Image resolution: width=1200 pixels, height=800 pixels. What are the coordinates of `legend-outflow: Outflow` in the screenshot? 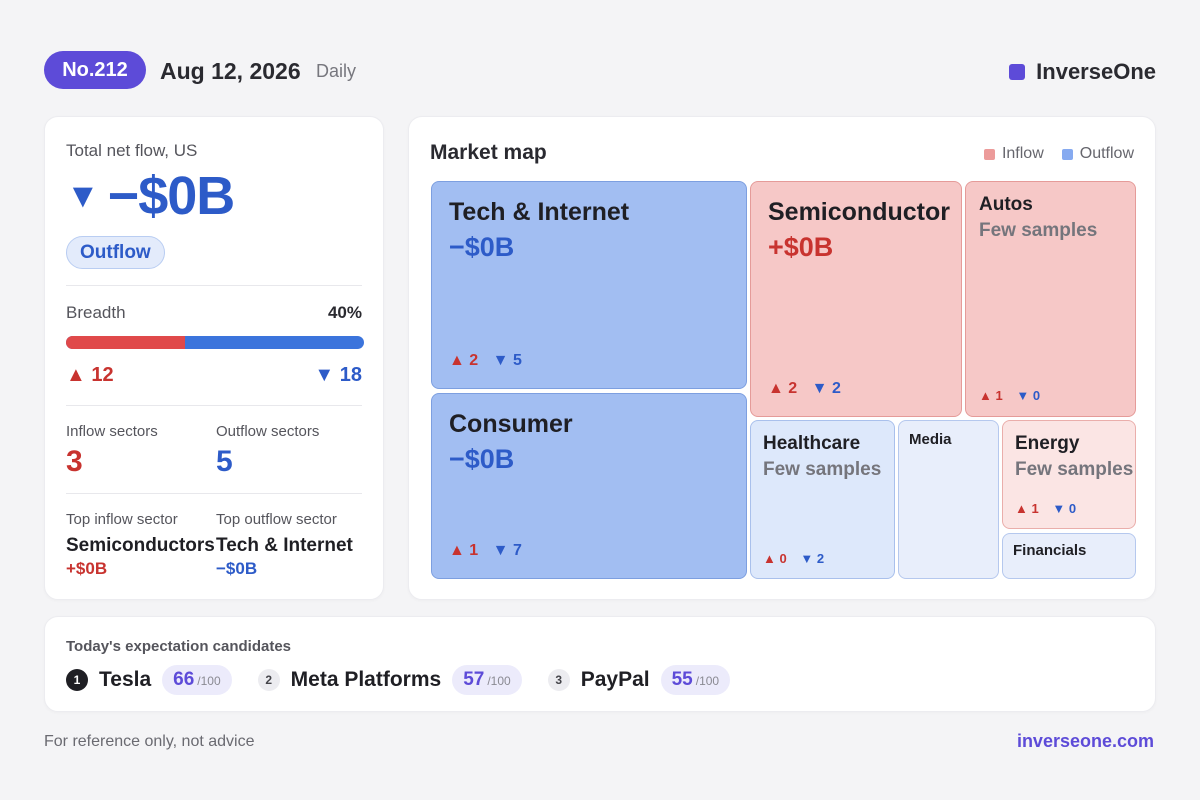 It's located at (1097, 154).